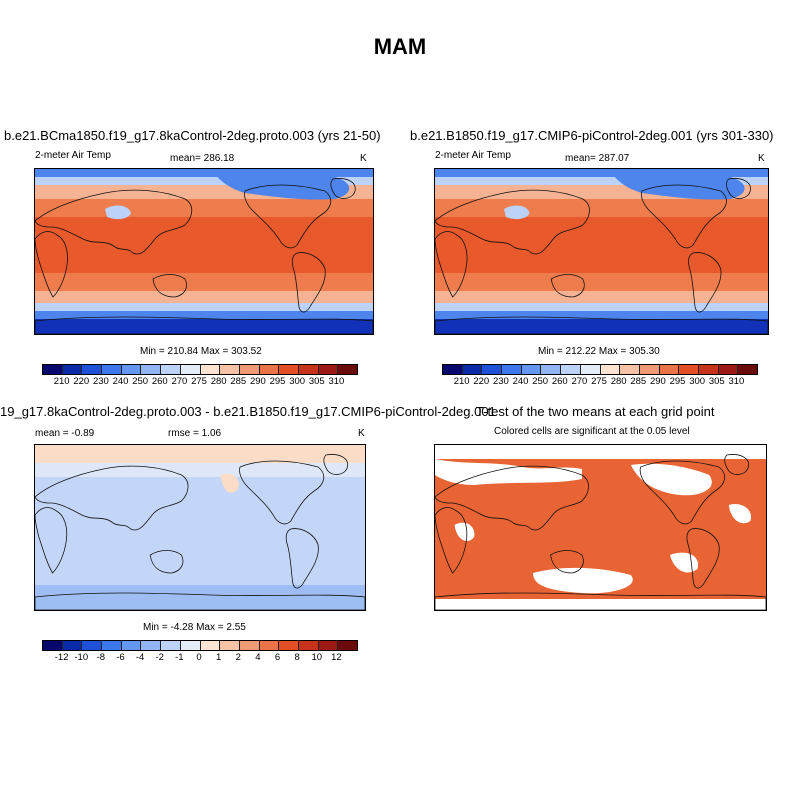  What do you see at coordinates (579, 381) in the screenshot?
I see `temp-colorbar-tick-label: 270` at bounding box center [579, 381].